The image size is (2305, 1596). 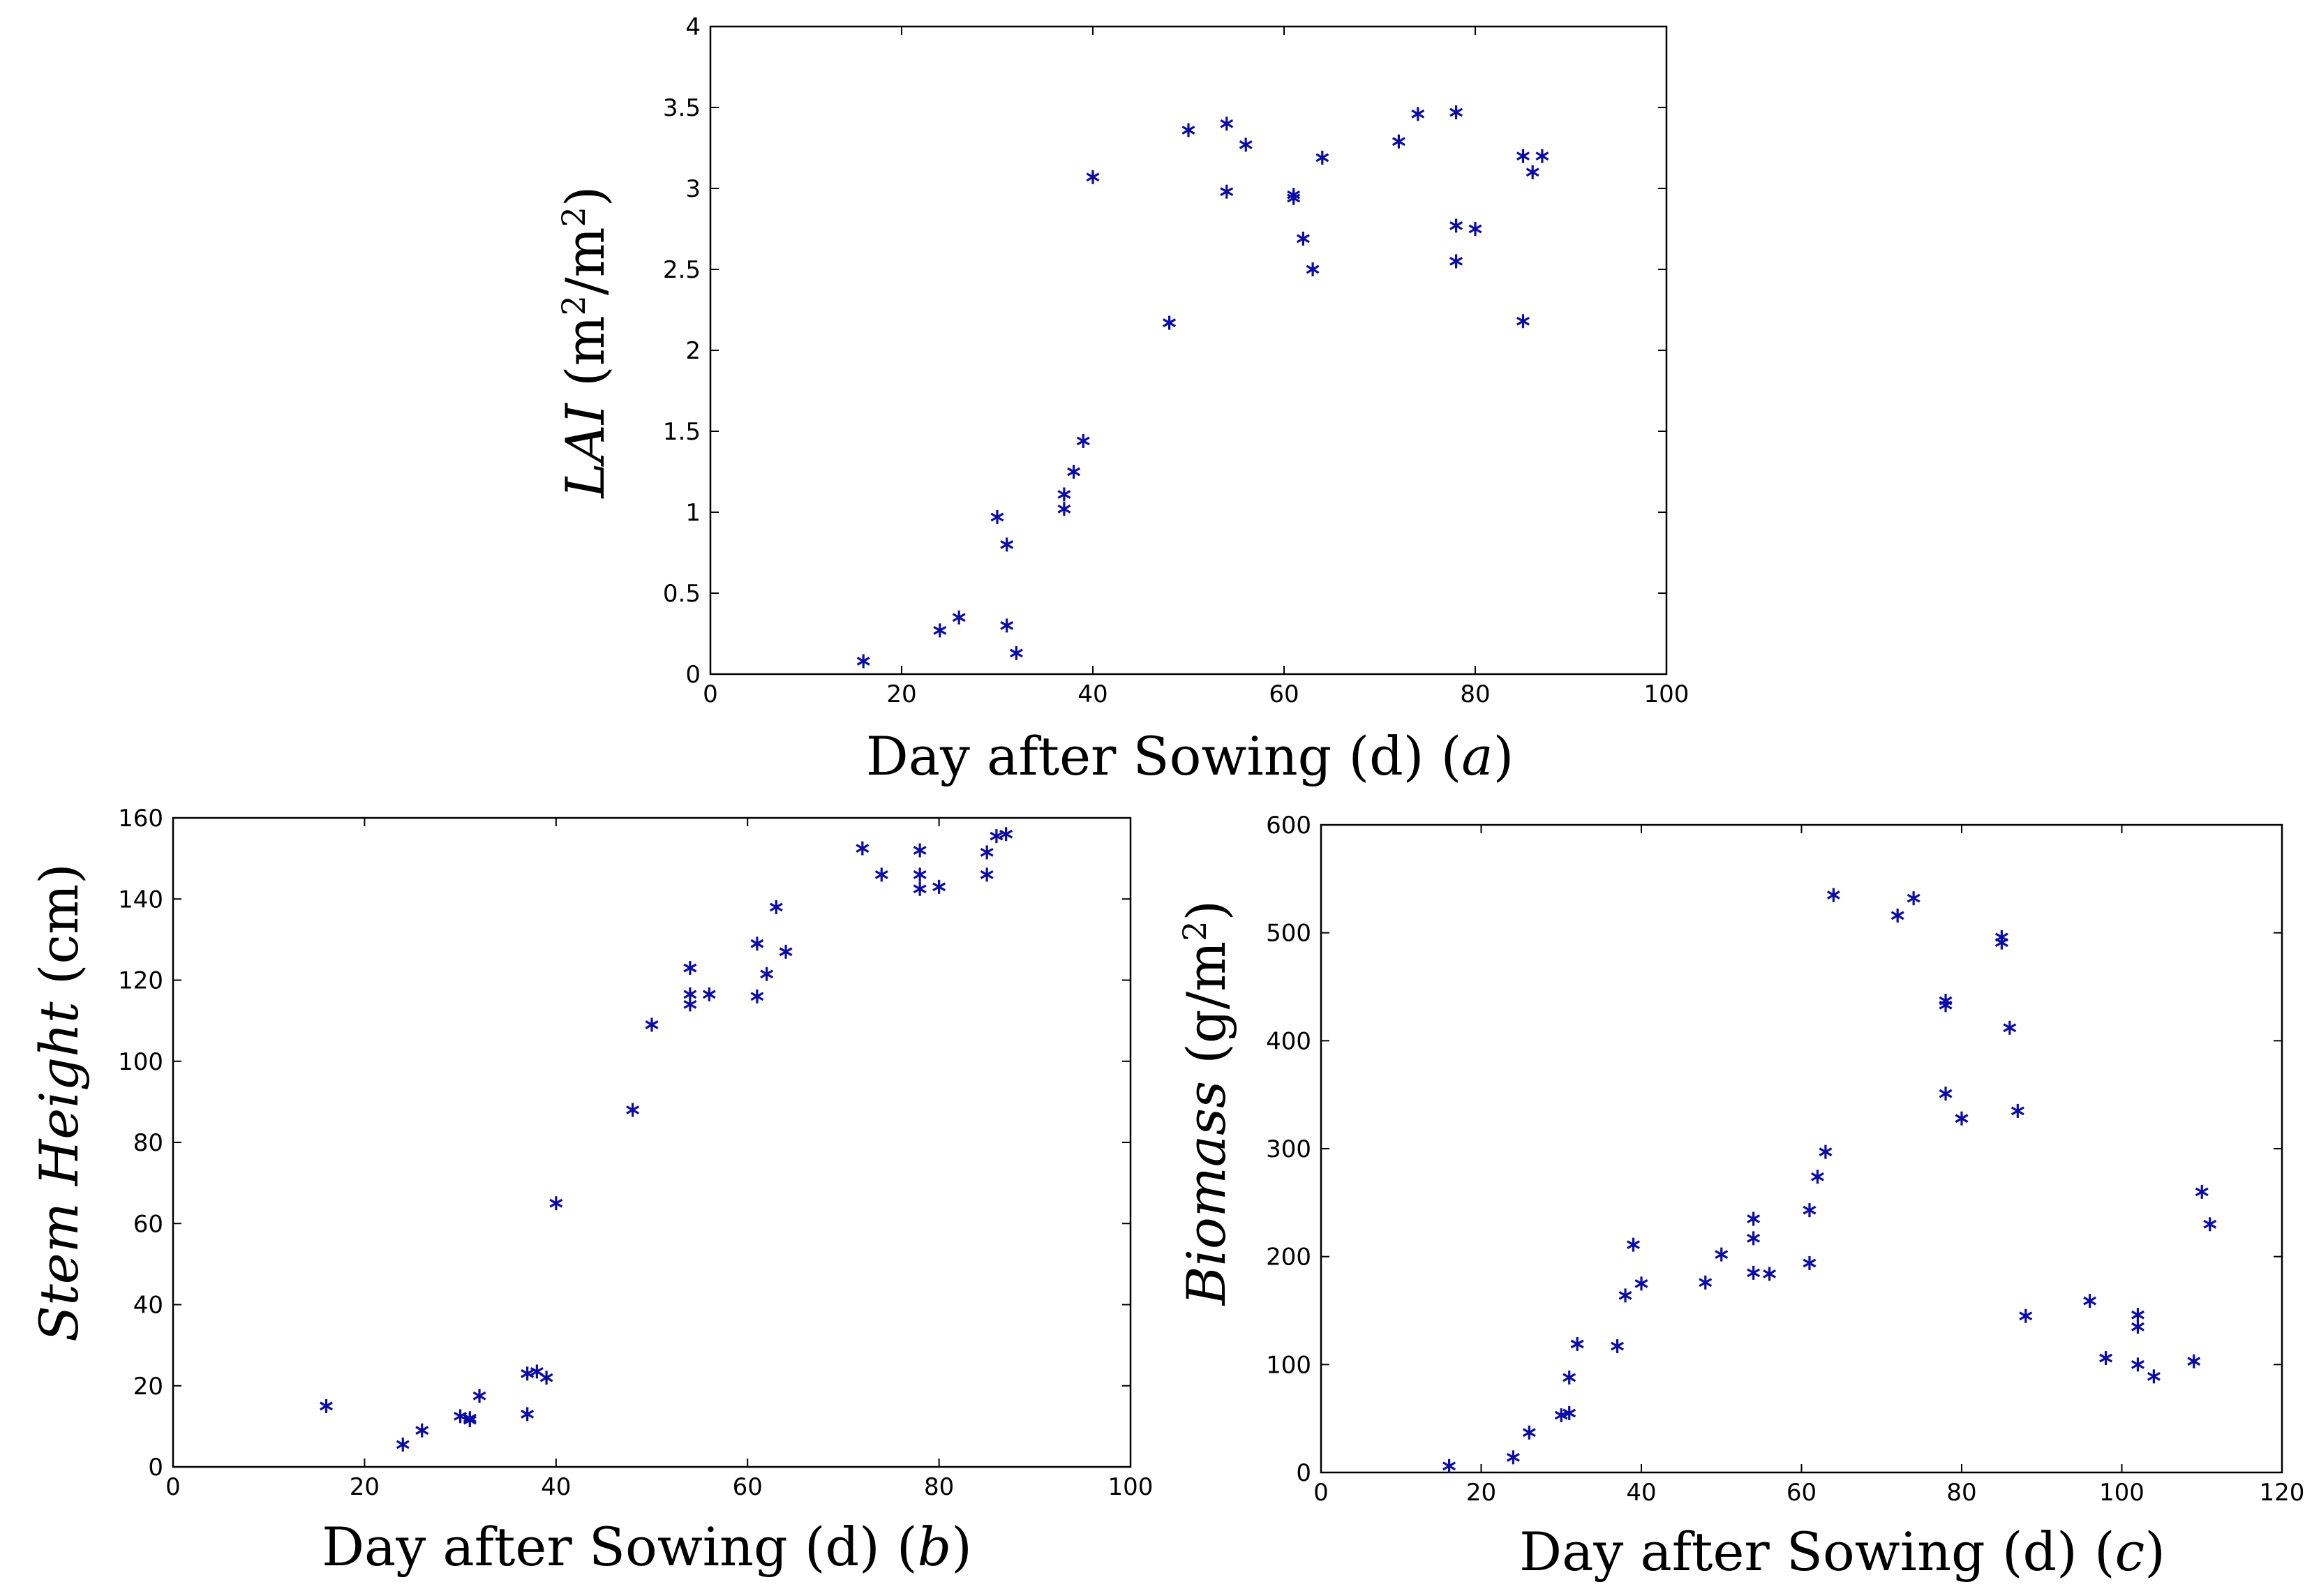 I want to click on panel-b-y-axis-title-unit: cm, so click(x=59, y=924).